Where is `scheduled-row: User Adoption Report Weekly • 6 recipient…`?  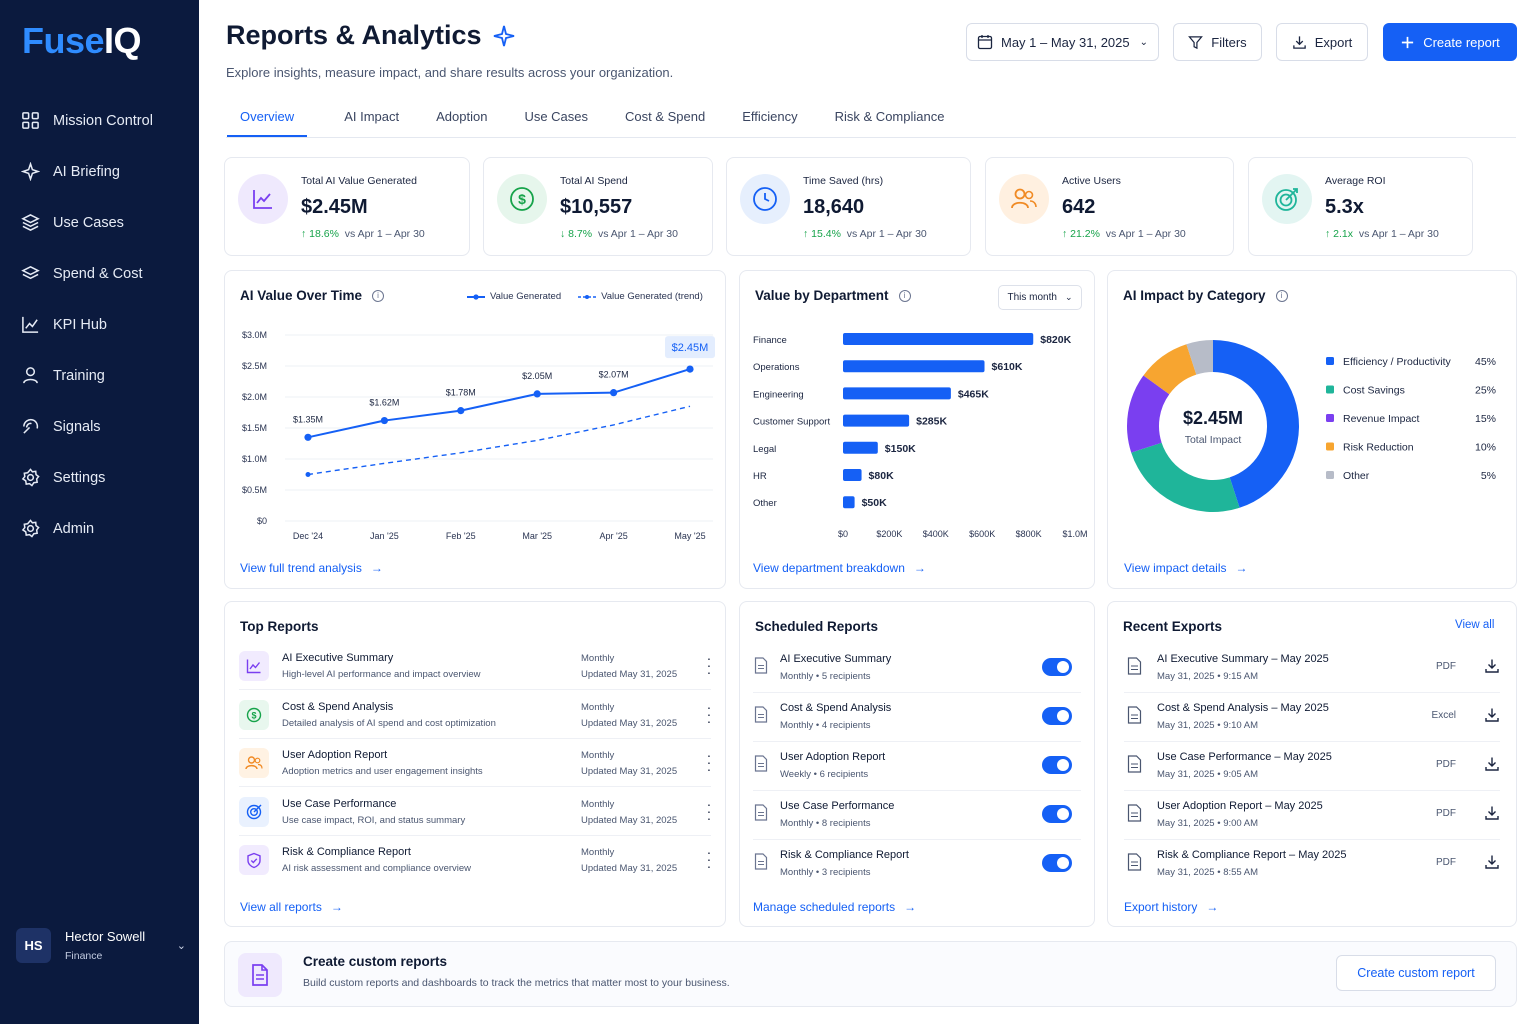
scheduled-row: User Adoption Report Weekly • 6 recipient… is located at coordinates (917, 770).